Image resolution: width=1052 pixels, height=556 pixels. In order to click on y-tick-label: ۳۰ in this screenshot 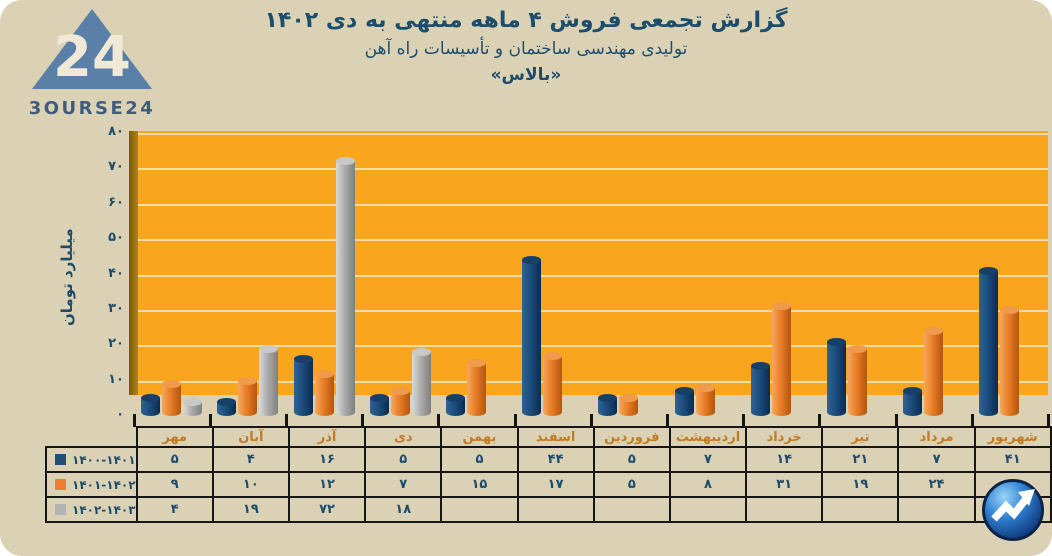, I will do `click(116, 308)`.